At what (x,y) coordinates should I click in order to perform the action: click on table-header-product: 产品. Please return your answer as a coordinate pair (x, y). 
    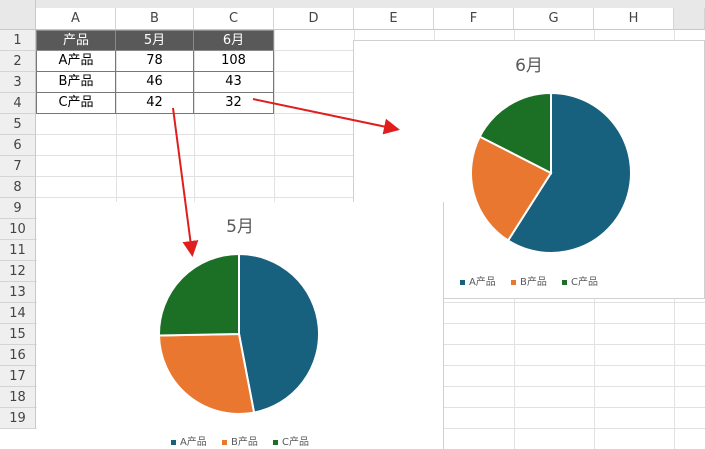
    Looking at the image, I should click on (76, 40).